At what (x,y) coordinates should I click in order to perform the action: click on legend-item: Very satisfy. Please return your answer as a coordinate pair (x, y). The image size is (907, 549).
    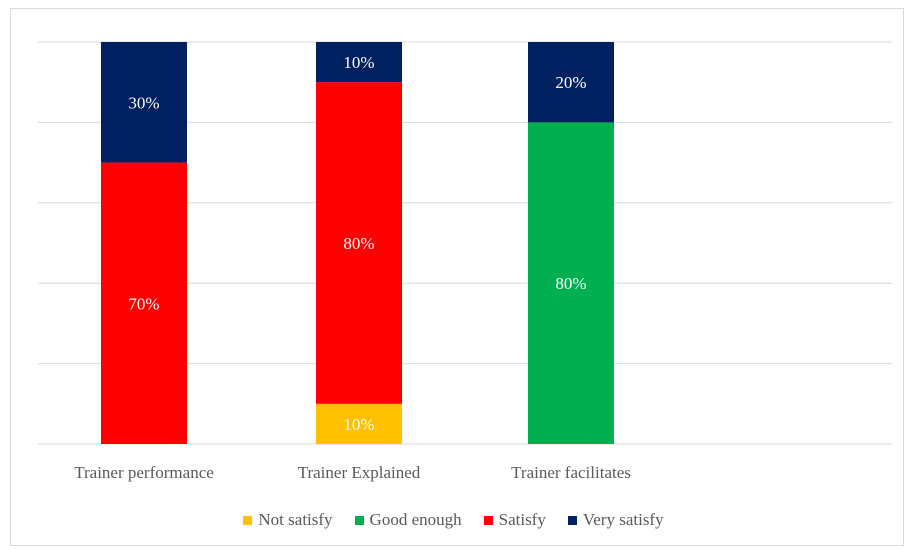
    Looking at the image, I should click on (615, 520).